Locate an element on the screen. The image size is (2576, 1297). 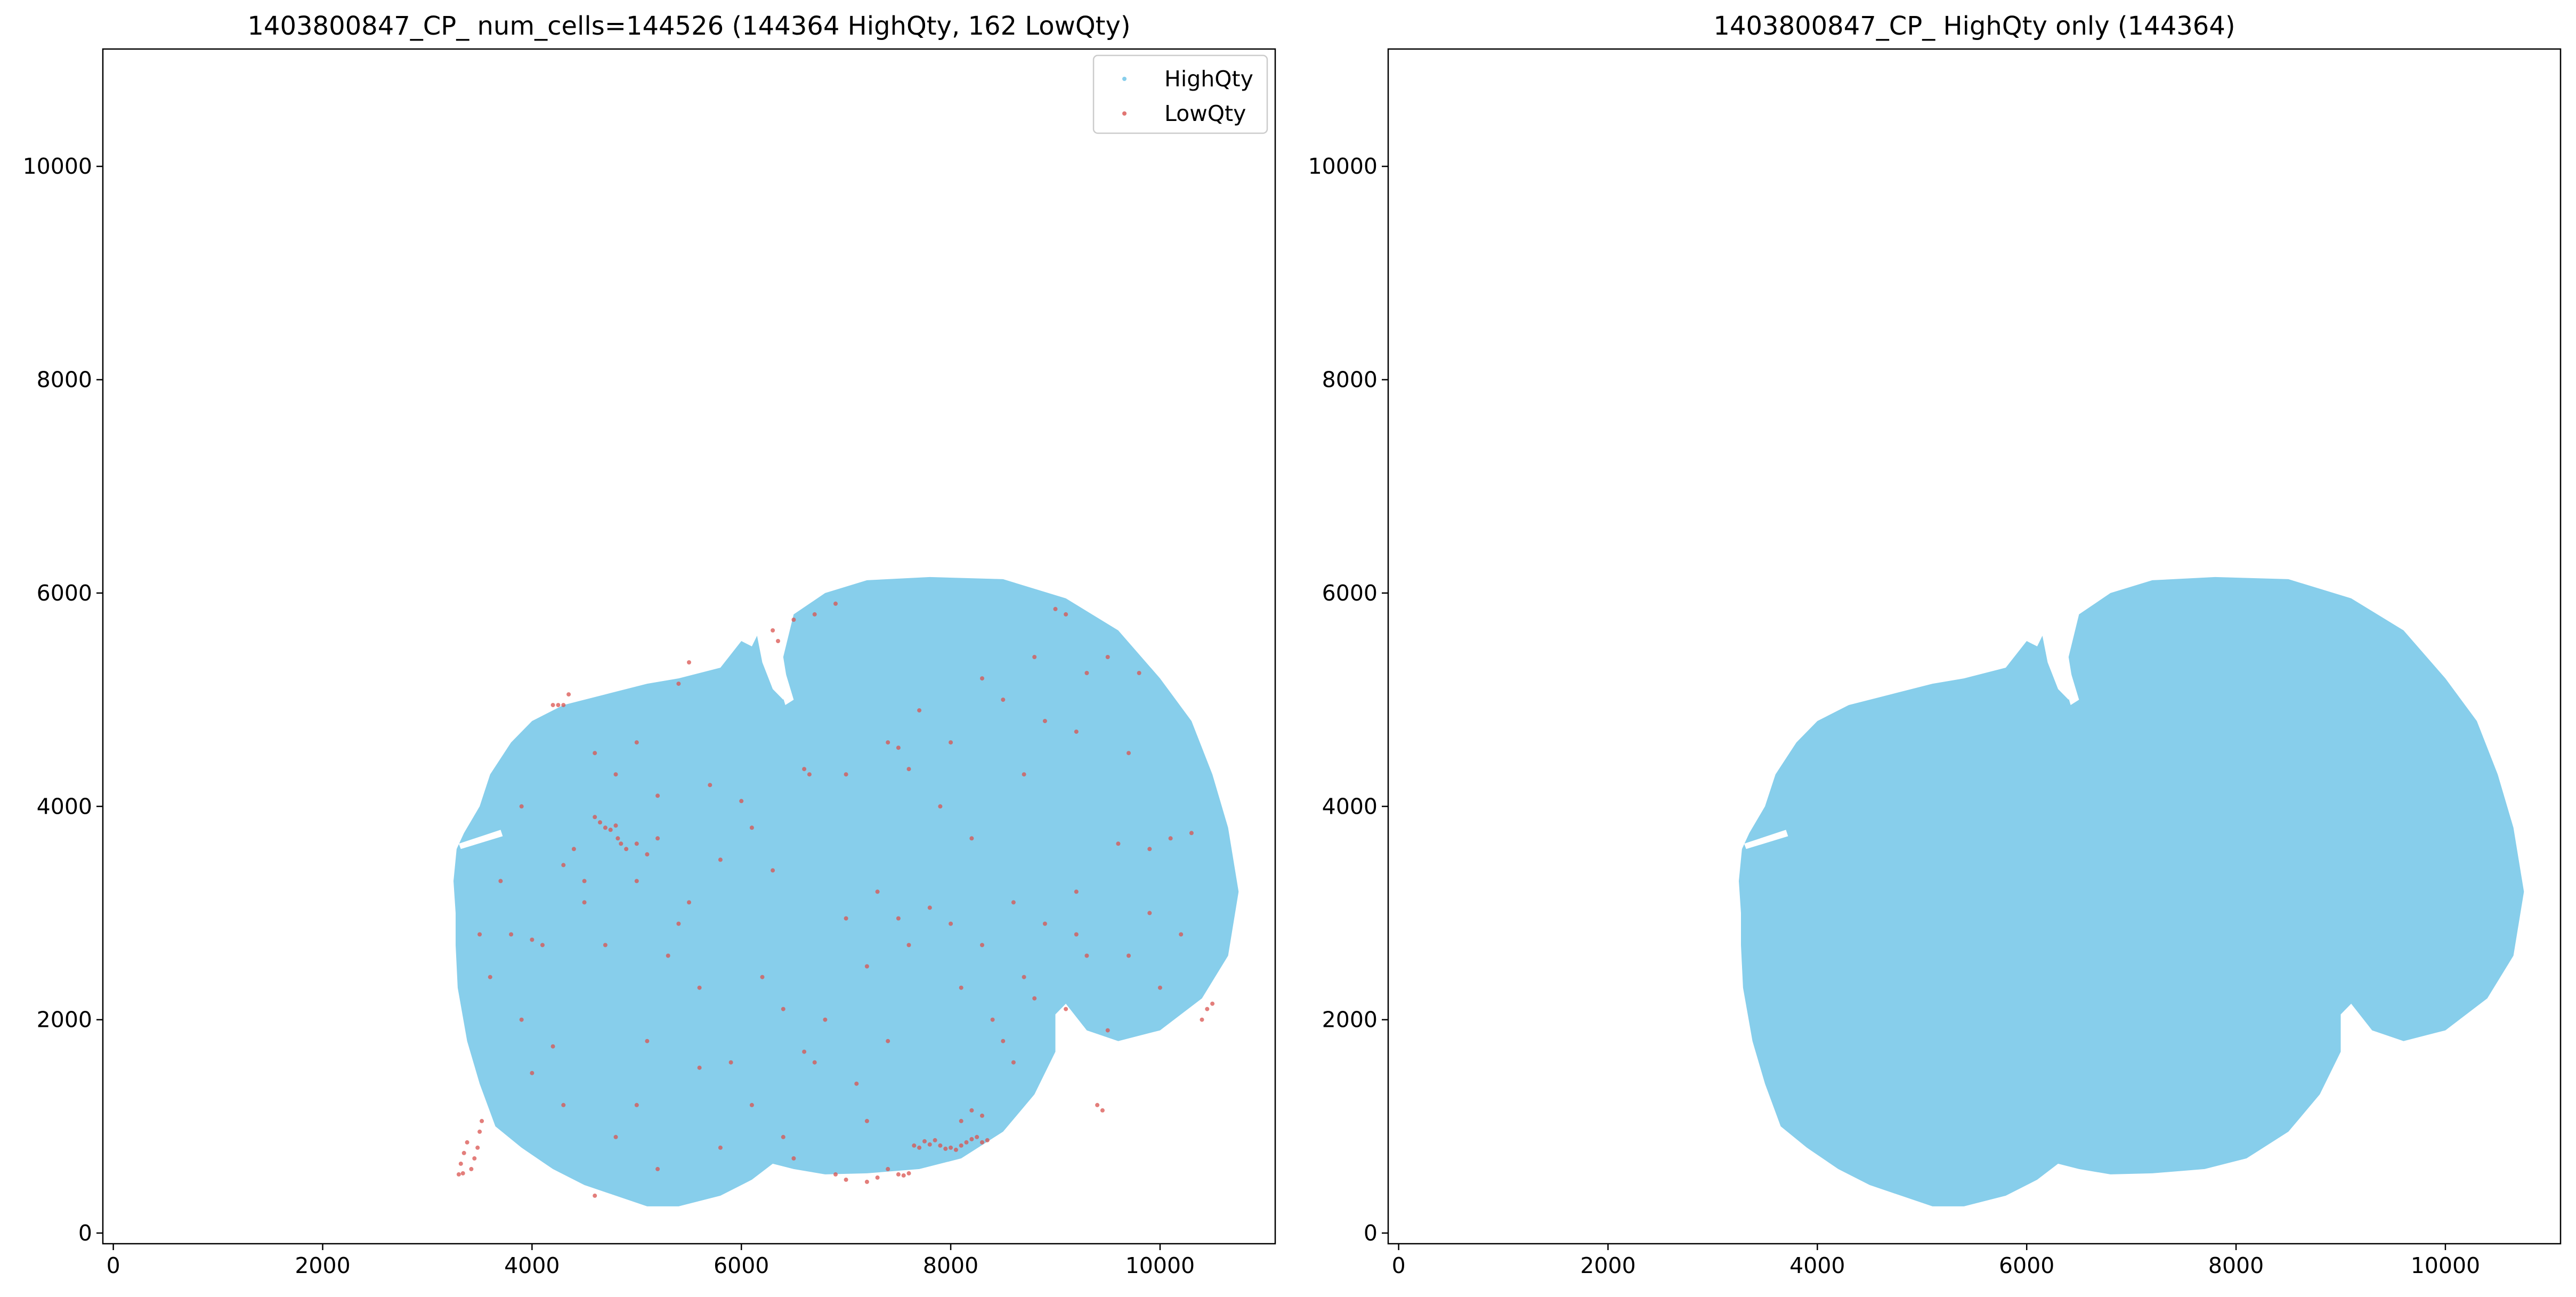
high-qty-tissue-area is located at coordinates (846, 891).